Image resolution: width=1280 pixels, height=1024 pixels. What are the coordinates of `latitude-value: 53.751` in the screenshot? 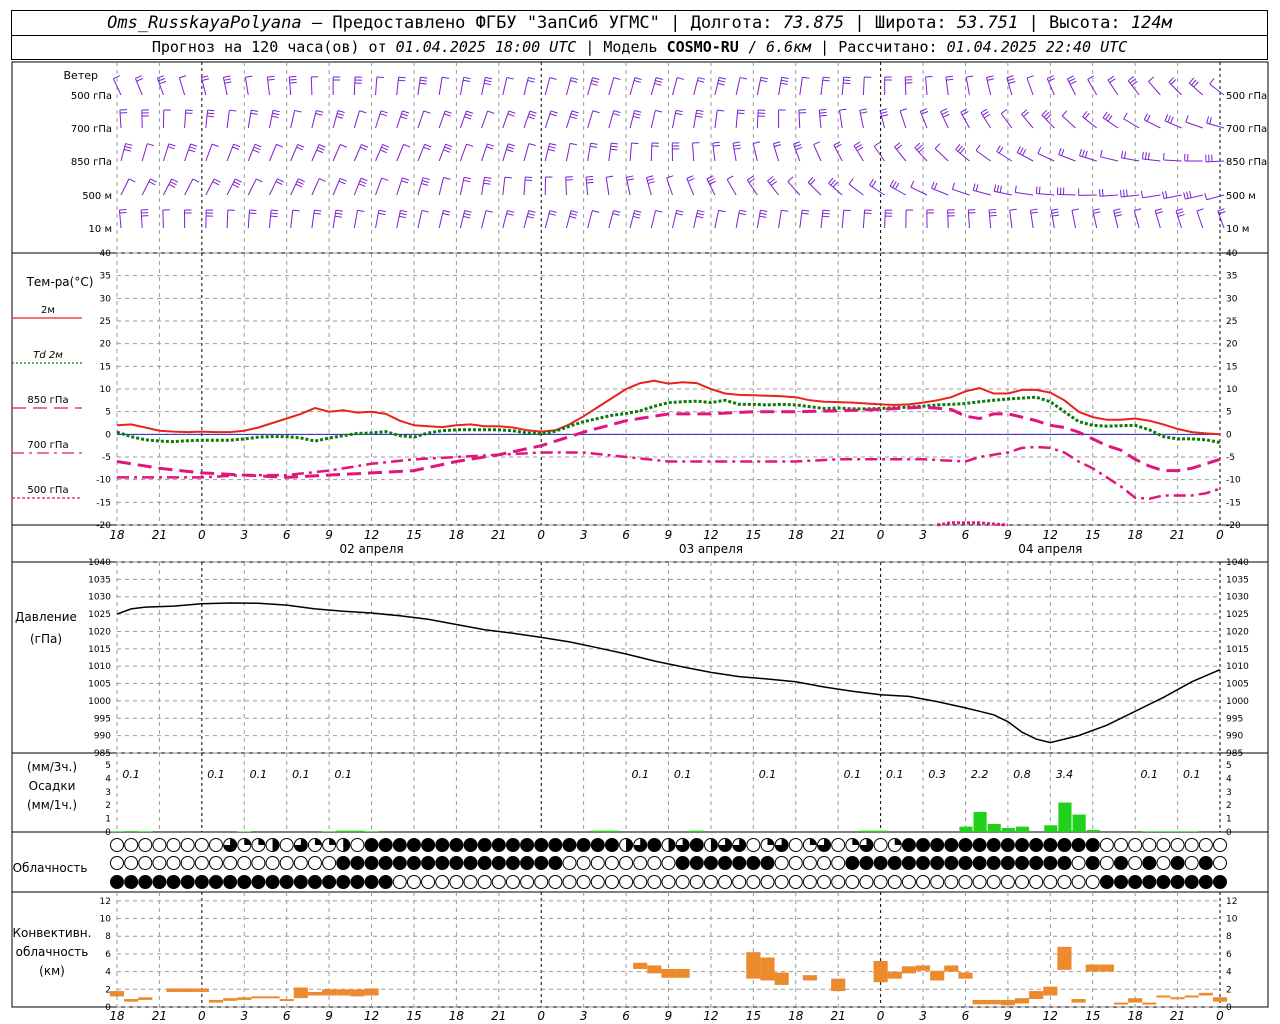 It's located at (987, 23).